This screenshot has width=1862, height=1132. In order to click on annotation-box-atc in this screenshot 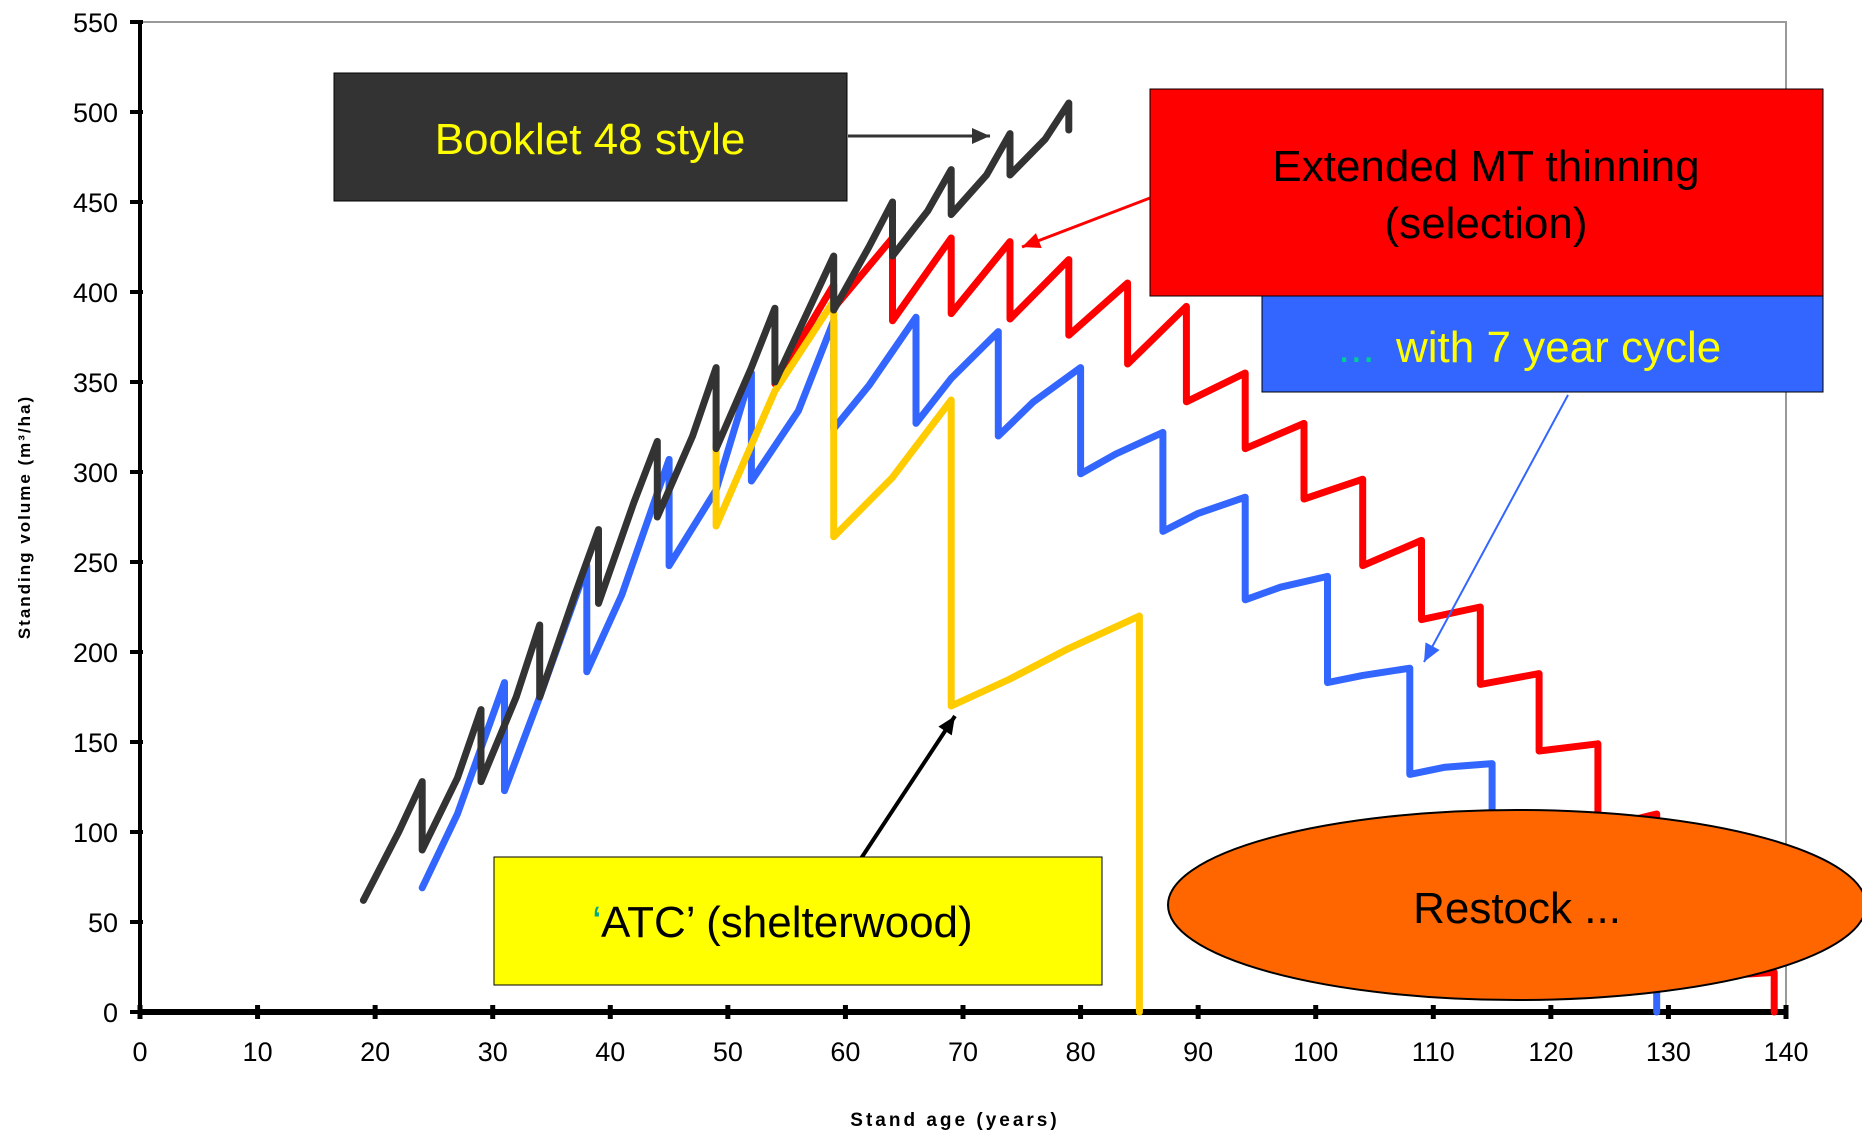, I will do `click(798, 921)`.